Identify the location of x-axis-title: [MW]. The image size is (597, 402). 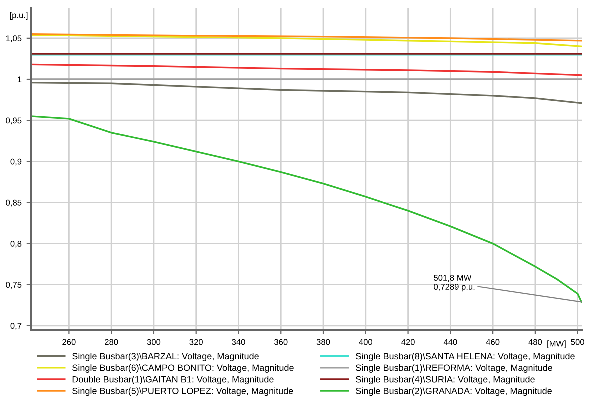
(557, 344).